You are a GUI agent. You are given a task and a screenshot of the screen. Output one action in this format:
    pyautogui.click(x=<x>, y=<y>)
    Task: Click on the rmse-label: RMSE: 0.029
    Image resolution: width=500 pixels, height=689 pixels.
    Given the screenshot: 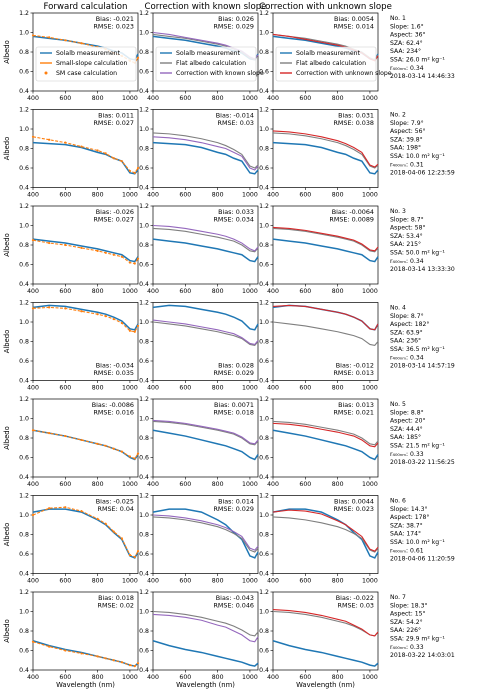 What is the action you would take?
    pyautogui.click(x=233, y=373)
    